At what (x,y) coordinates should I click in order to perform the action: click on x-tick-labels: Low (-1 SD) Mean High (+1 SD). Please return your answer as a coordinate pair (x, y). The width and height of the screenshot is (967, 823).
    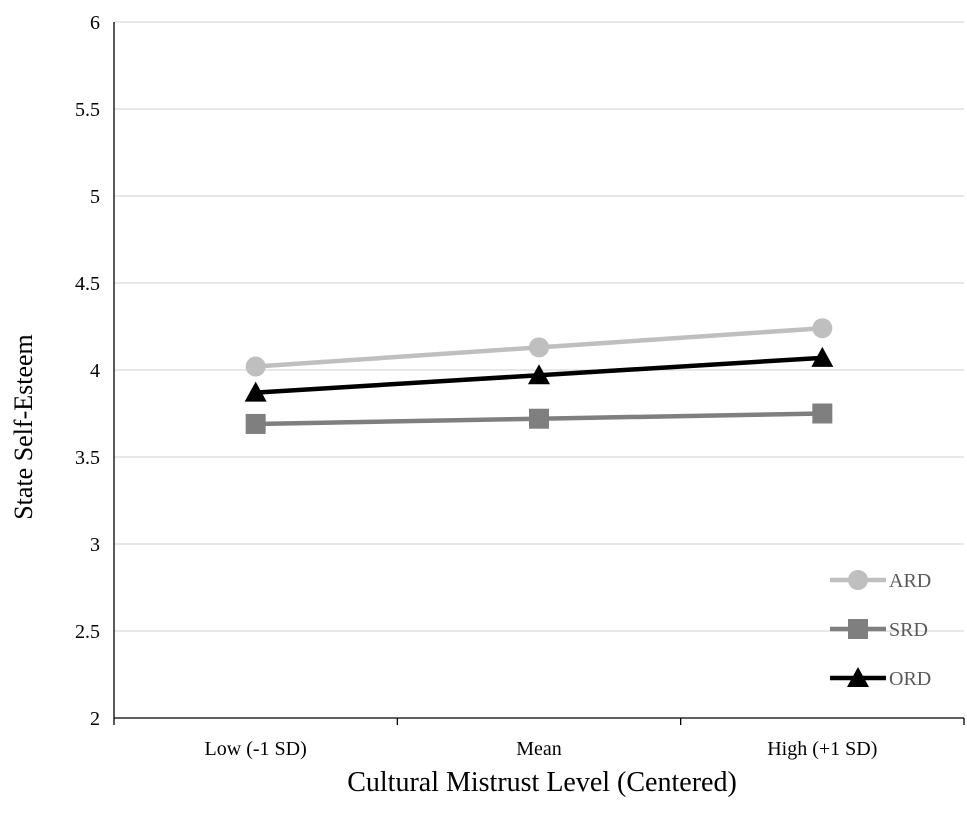
    Looking at the image, I should click on (541, 749).